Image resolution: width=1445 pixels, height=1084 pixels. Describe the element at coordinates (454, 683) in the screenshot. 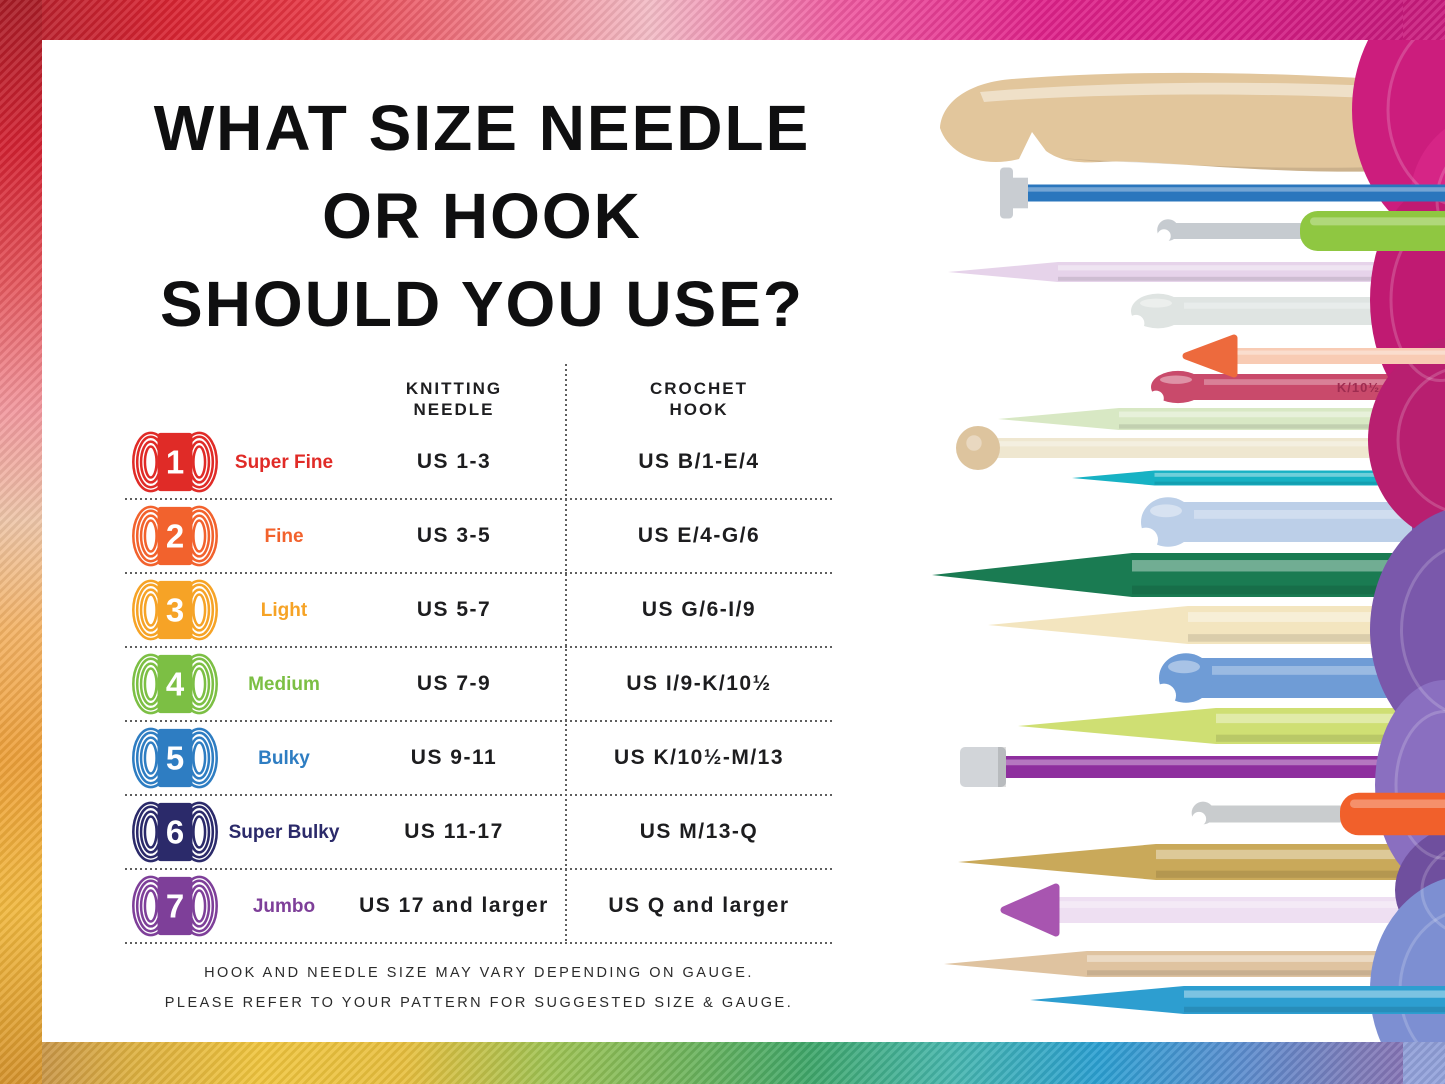

I see `knitting-size: US 7-9` at that location.